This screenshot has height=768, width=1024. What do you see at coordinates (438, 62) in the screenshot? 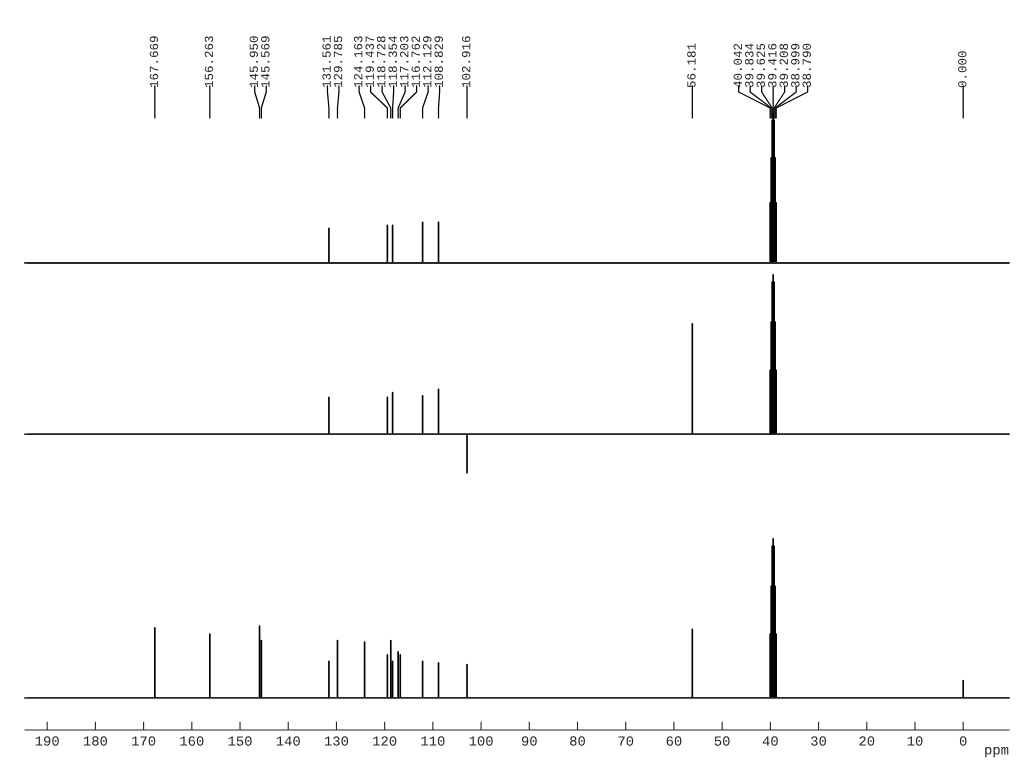
I see `text: 108.829` at bounding box center [438, 62].